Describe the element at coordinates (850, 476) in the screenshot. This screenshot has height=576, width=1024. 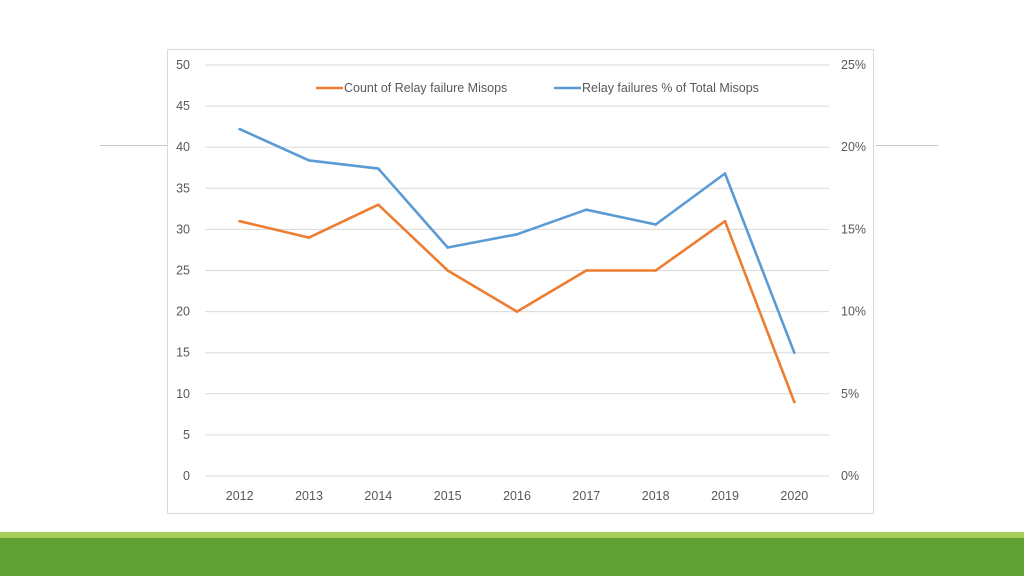
I see `right-axis-tick-label: 0%` at that location.